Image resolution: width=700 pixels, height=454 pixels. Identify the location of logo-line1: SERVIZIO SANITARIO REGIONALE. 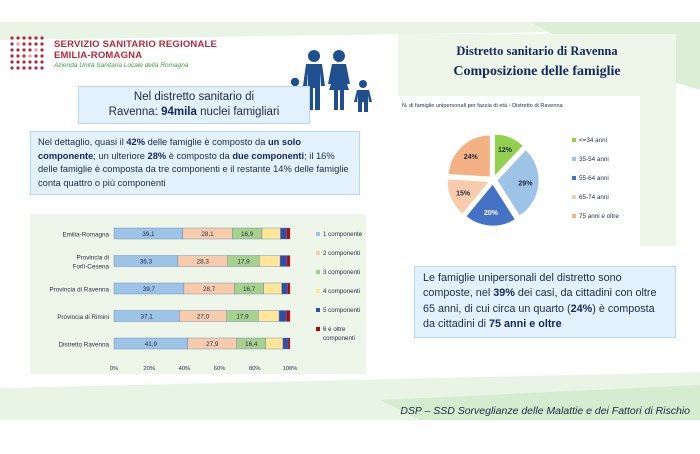
(136, 44).